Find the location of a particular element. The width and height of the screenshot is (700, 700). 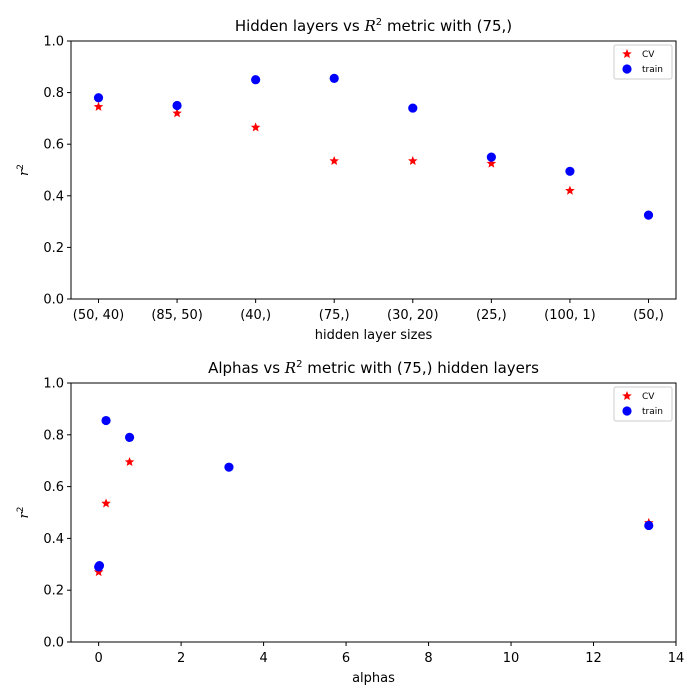

y-tick-label-0-5: 1.0 is located at coordinates (53, 42).